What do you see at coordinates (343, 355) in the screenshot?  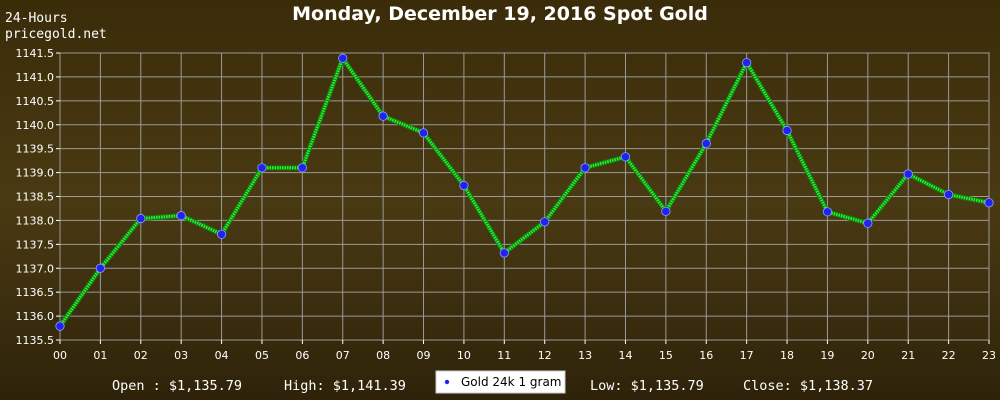 I see `x-tick-label: 07` at bounding box center [343, 355].